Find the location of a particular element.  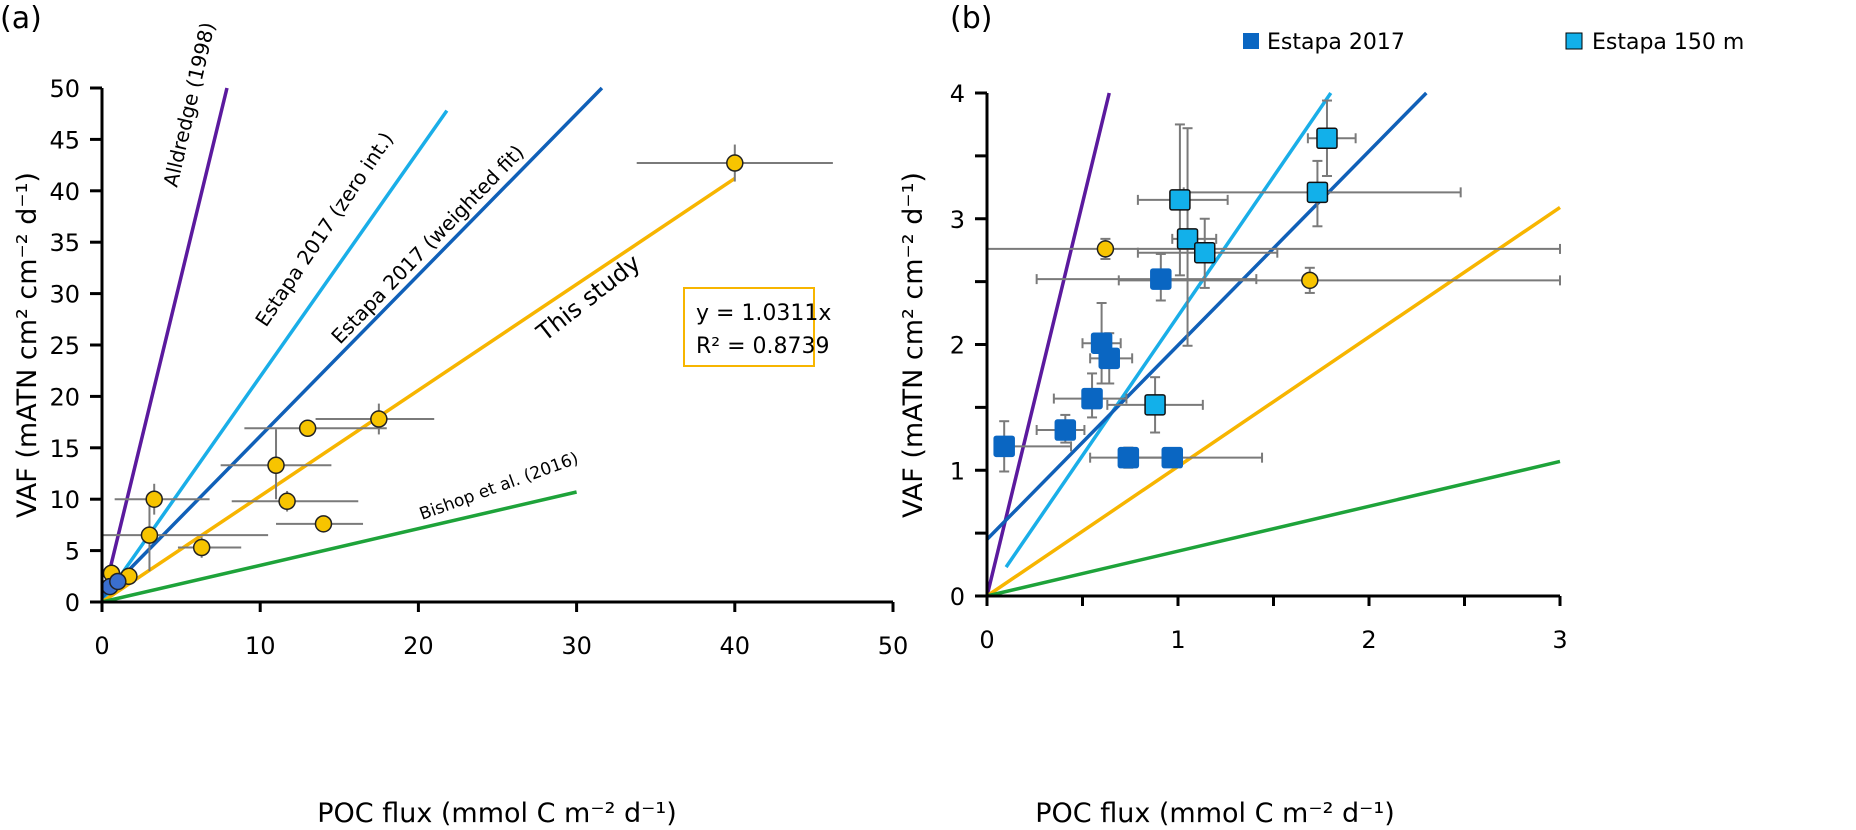

x-tick-label: 50 is located at coordinates (893, 646).